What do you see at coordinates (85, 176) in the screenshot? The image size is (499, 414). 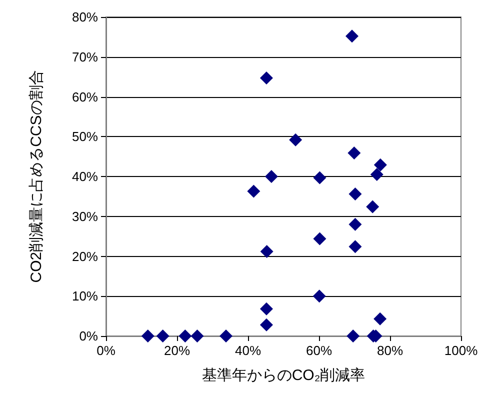 I see `y-tick-label: 40%` at bounding box center [85, 176].